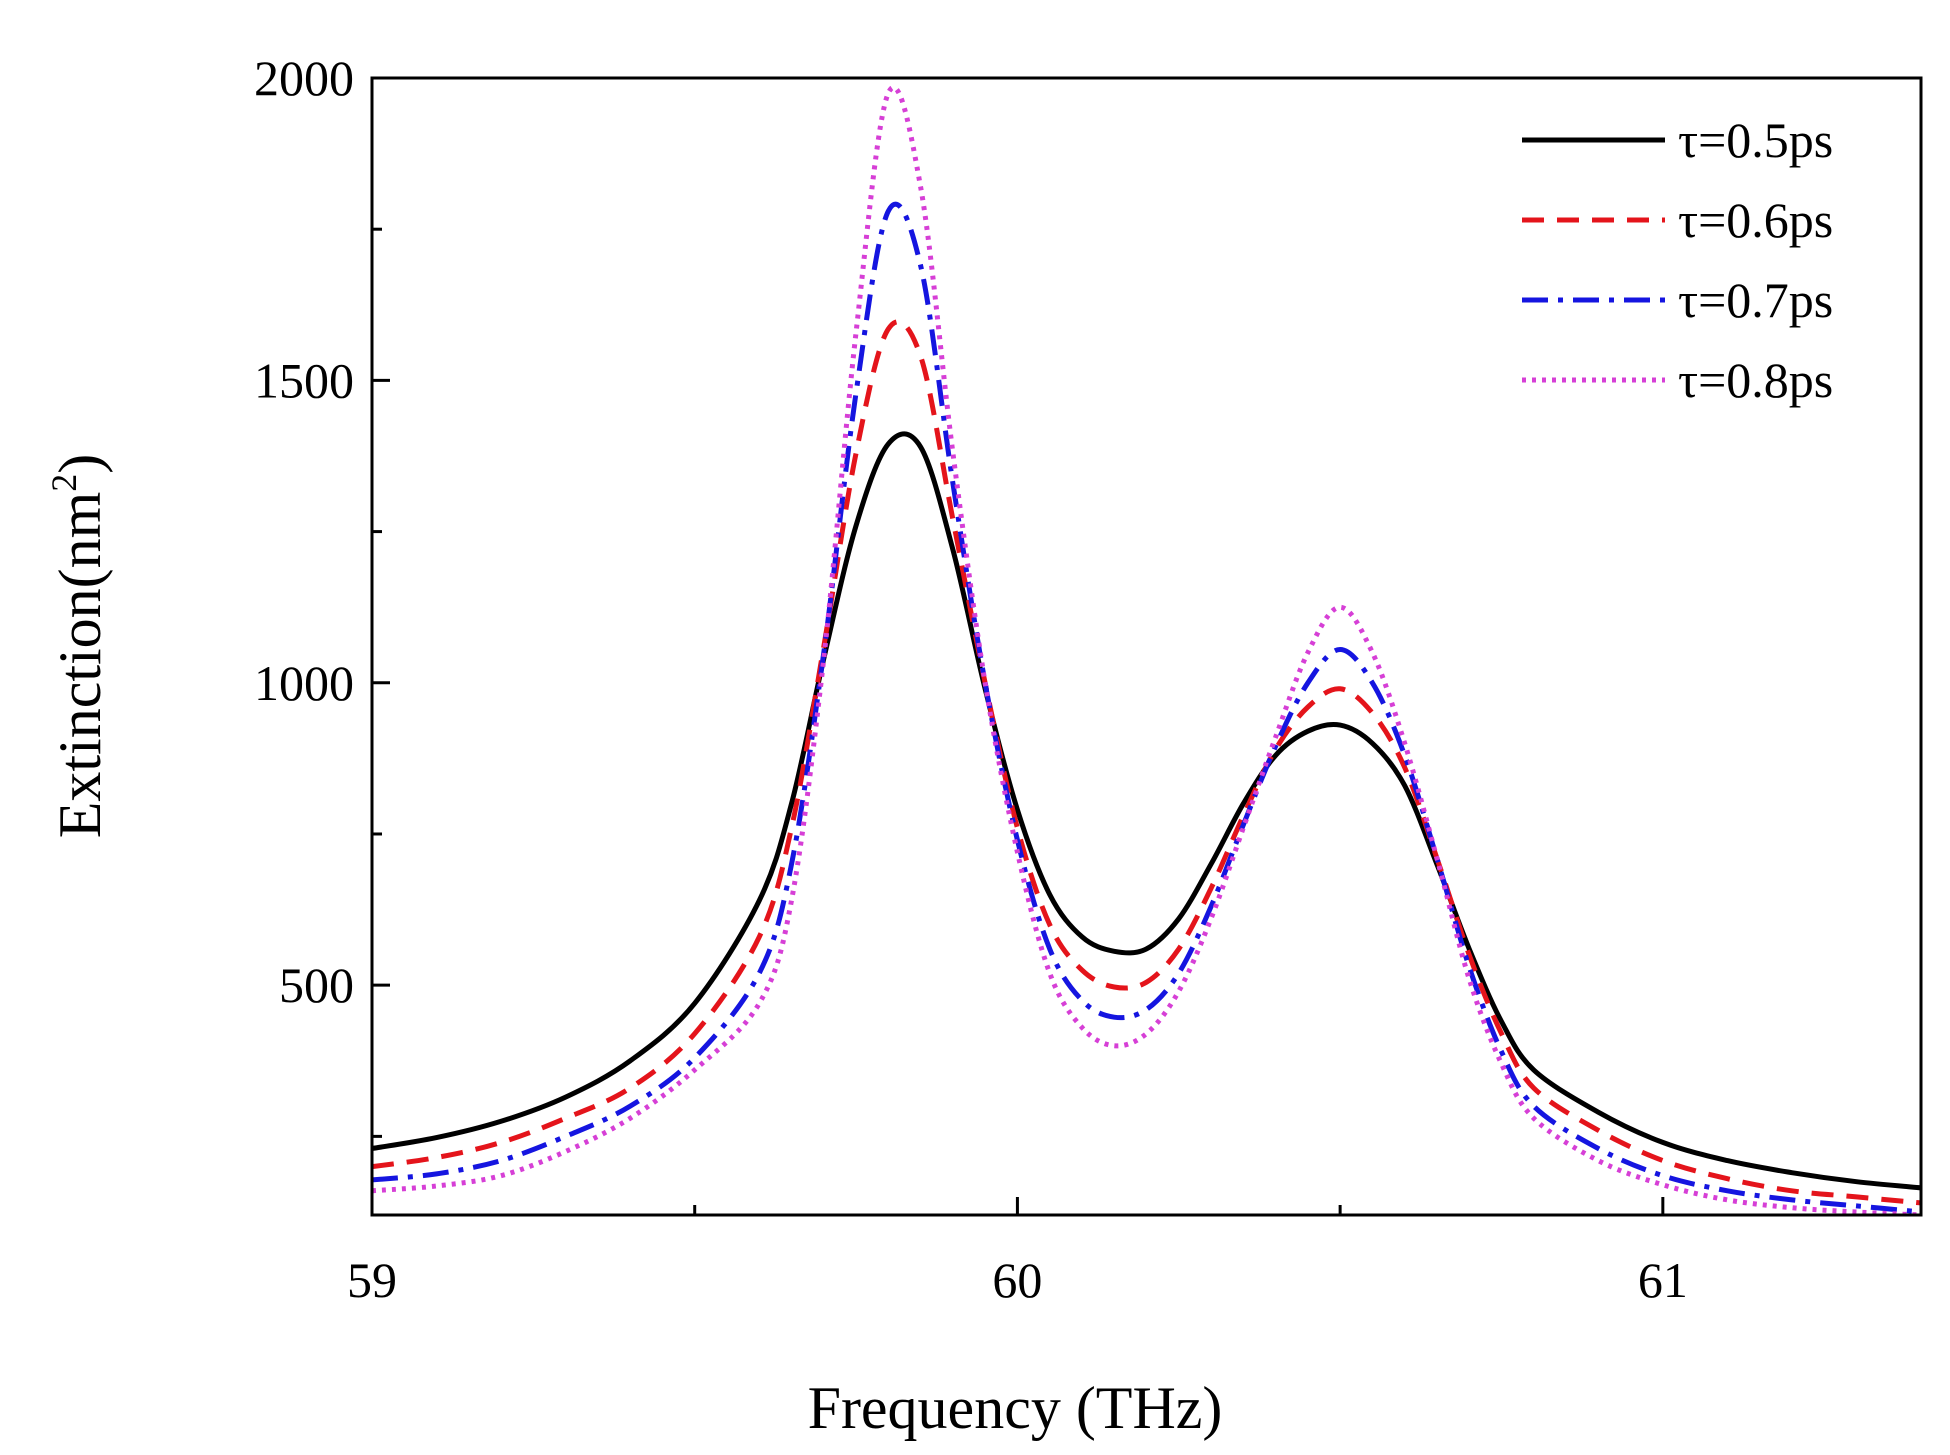  What do you see at coordinates (372, 1280) in the screenshot?
I see `x-tick-label: 59` at bounding box center [372, 1280].